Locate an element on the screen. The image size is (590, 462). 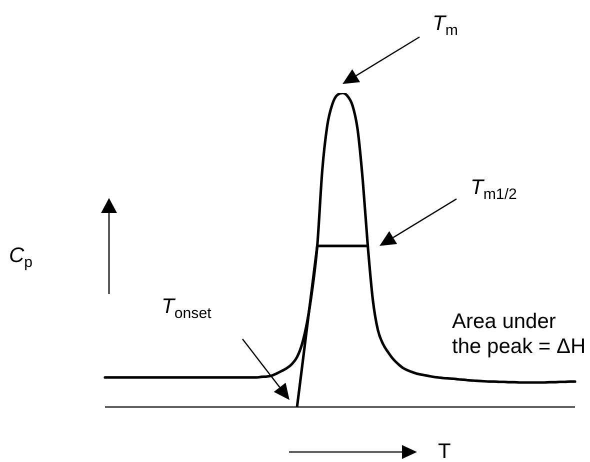
x-axis-title: T is located at coordinates (444, 451).